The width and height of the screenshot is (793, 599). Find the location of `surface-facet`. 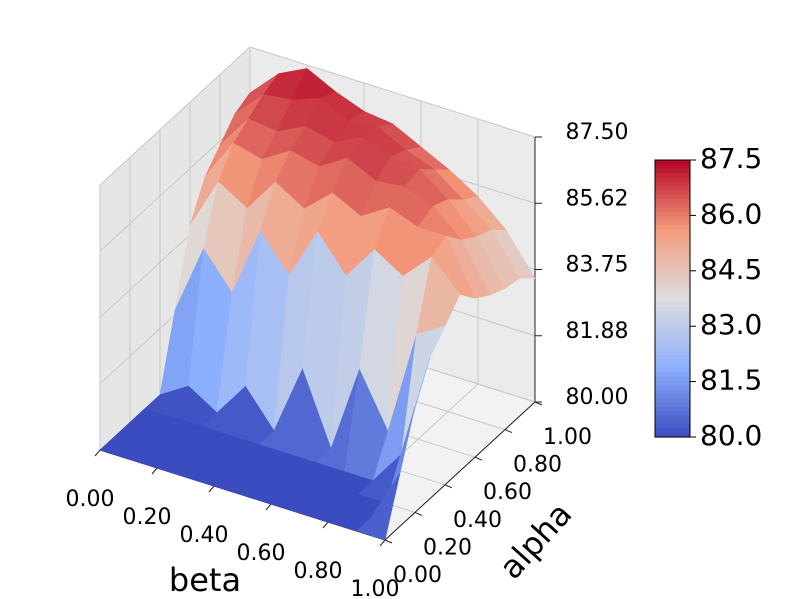

surface-facet is located at coordinates (378, 507).